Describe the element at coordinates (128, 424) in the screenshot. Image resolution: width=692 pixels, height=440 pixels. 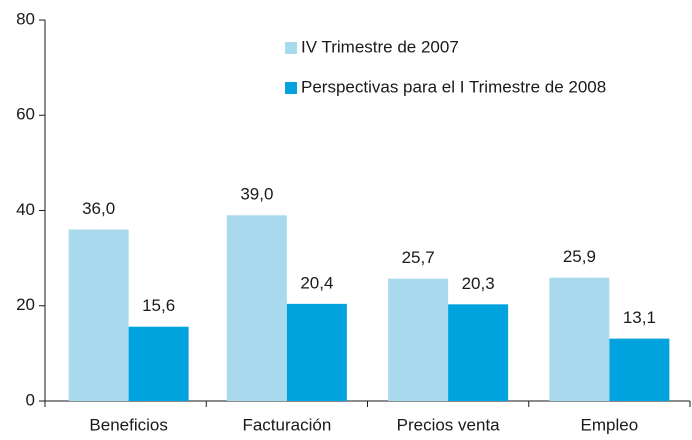
I see `x-tick-label: Beneficios` at that location.